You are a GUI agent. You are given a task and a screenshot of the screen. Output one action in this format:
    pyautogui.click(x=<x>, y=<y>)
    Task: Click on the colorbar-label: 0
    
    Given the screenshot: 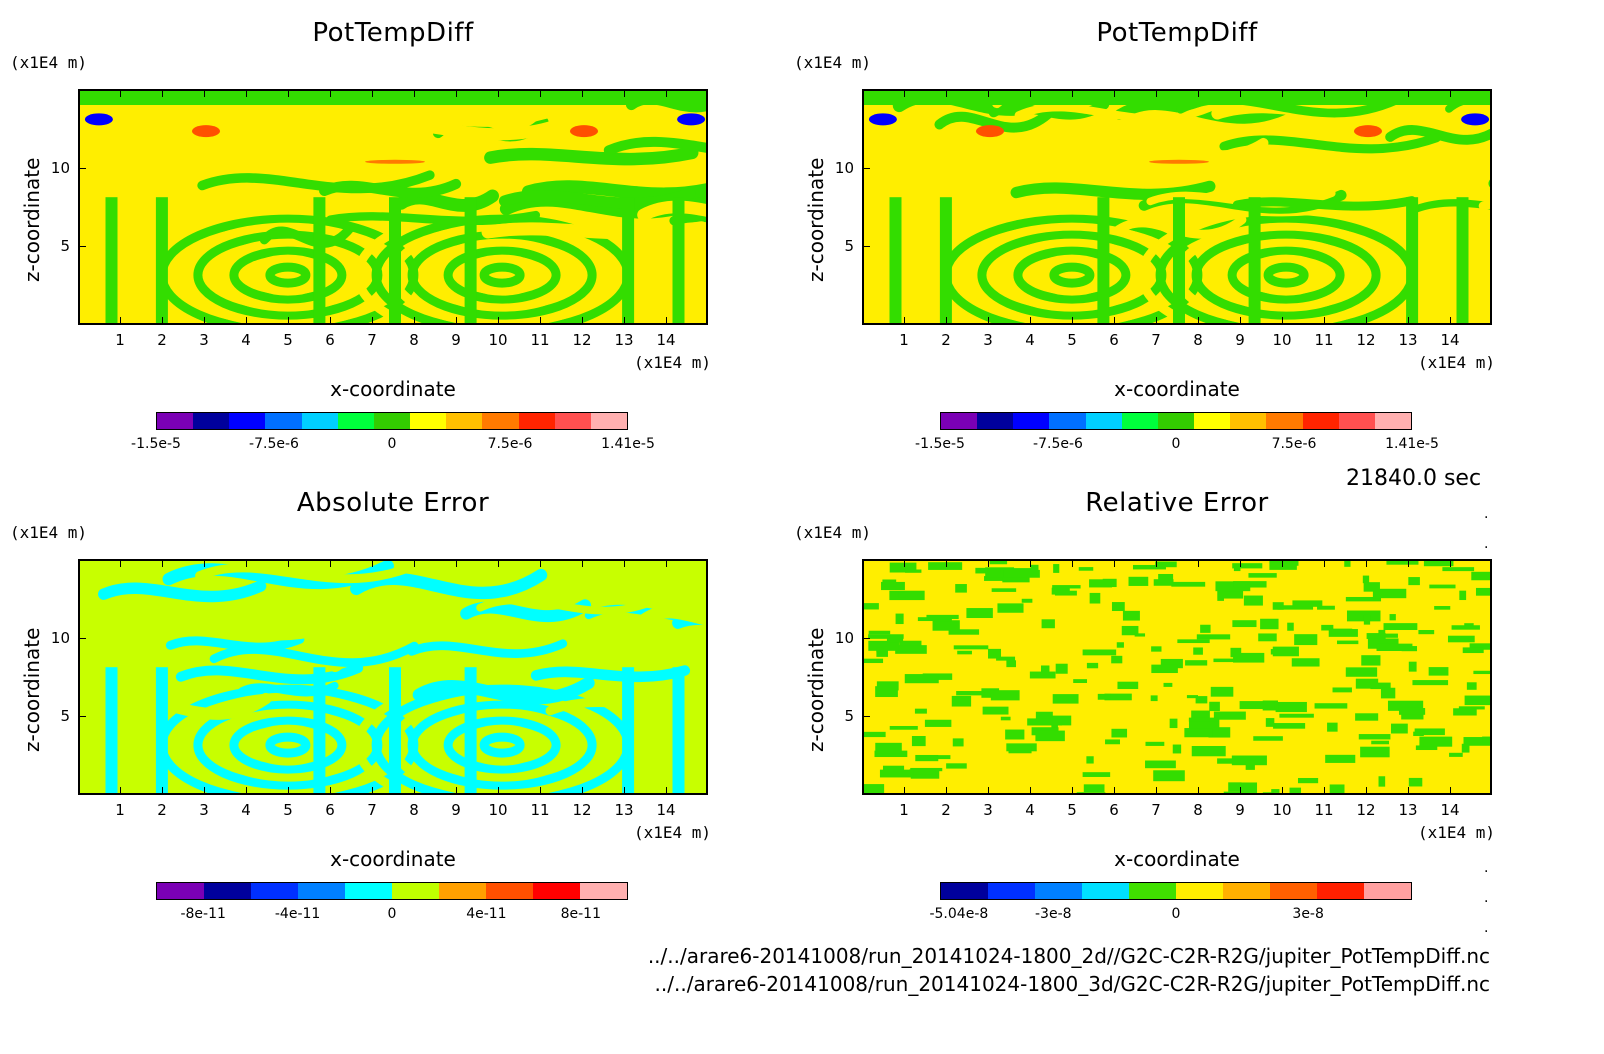 What is the action you would take?
    pyautogui.click(x=392, y=914)
    